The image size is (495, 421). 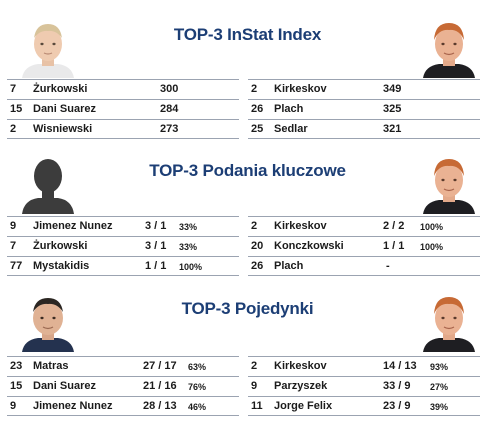 I want to click on player-name: Konczkowski, so click(x=309, y=246).